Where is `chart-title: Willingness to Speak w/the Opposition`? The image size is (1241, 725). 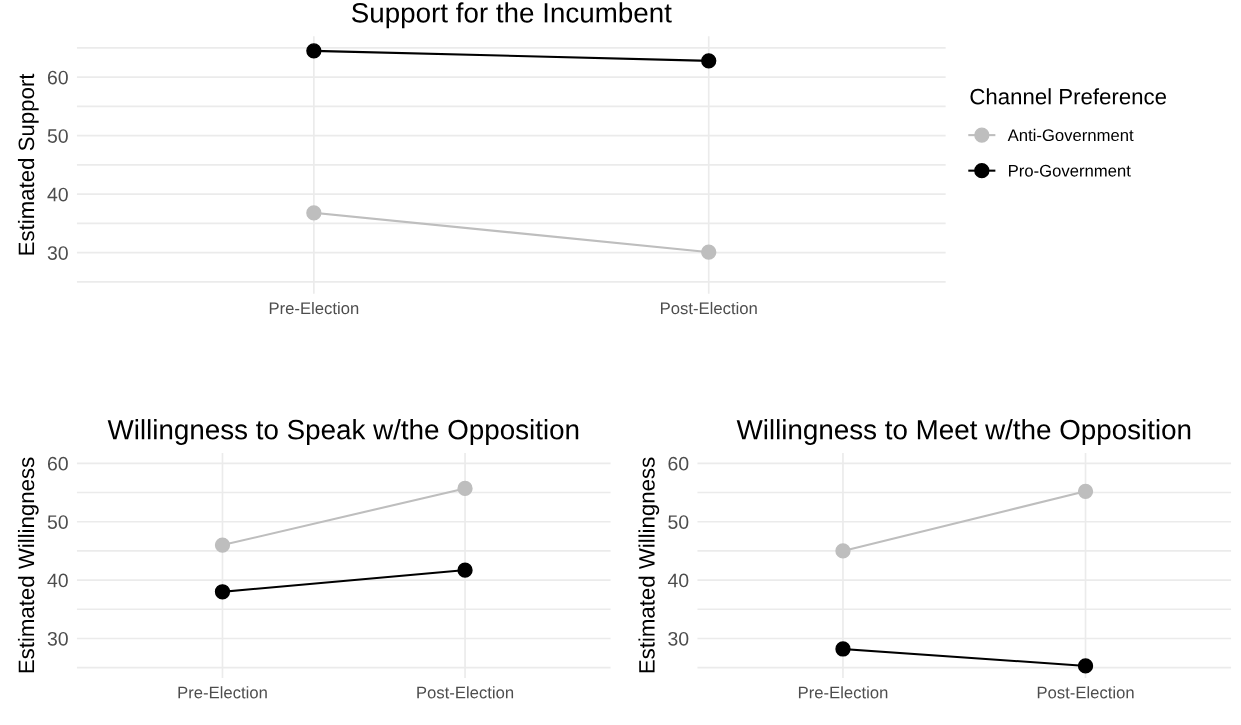
chart-title: Willingness to Speak w/the Opposition is located at coordinates (343, 432).